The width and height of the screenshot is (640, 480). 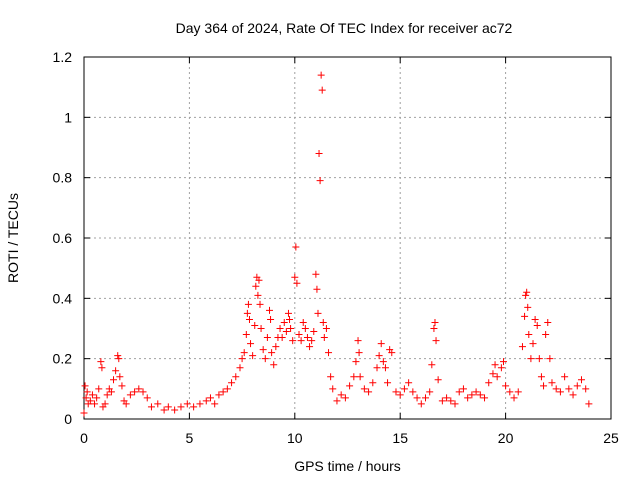 What do you see at coordinates (13, 238) in the screenshot?
I see `y-axis-label: ROTI / TECUs` at bounding box center [13, 238].